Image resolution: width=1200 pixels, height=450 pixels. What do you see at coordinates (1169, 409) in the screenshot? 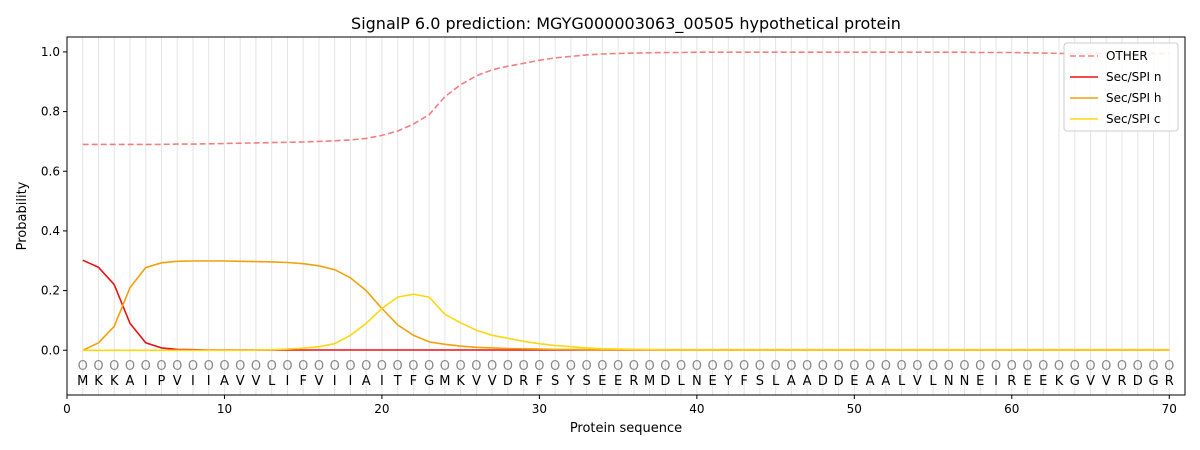
I see `x-tick-label: 70` at bounding box center [1169, 409].